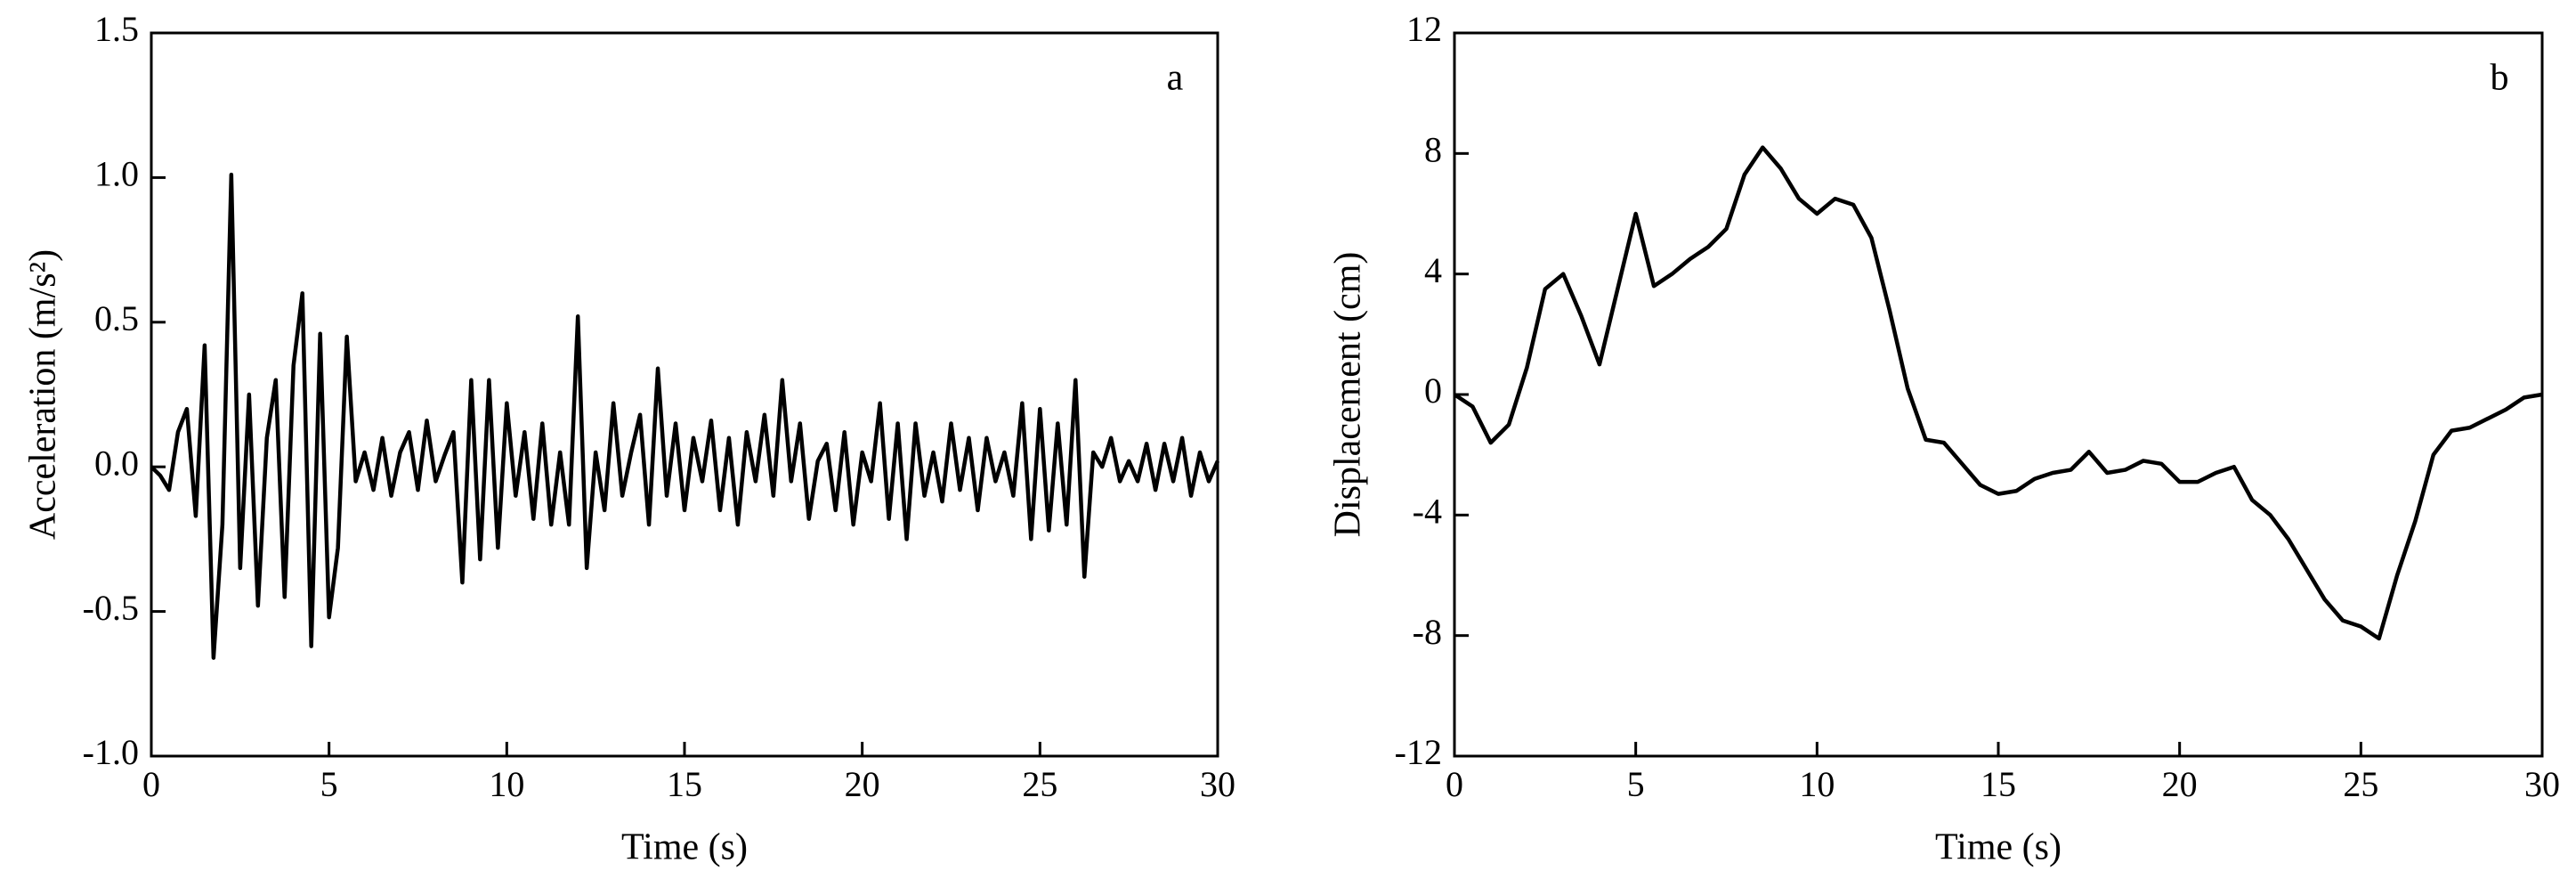 The image size is (2576, 887). What do you see at coordinates (111, 608) in the screenshot?
I see `y-tick-label: -0.5` at bounding box center [111, 608].